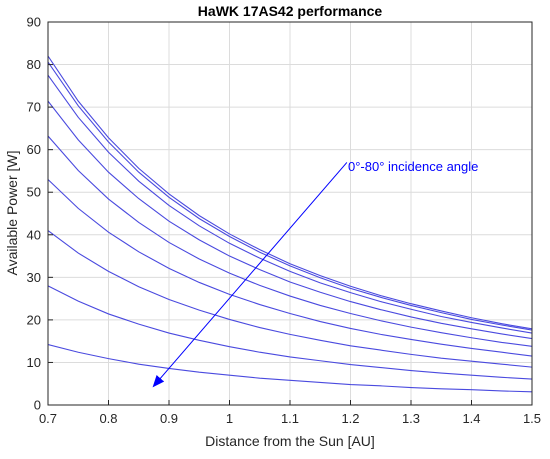 The width and height of the screenshot is (550, 459). Describe the element at coordinates (108, 418) in the screenshot. I see `x-tick-label: 0.8` at that location.